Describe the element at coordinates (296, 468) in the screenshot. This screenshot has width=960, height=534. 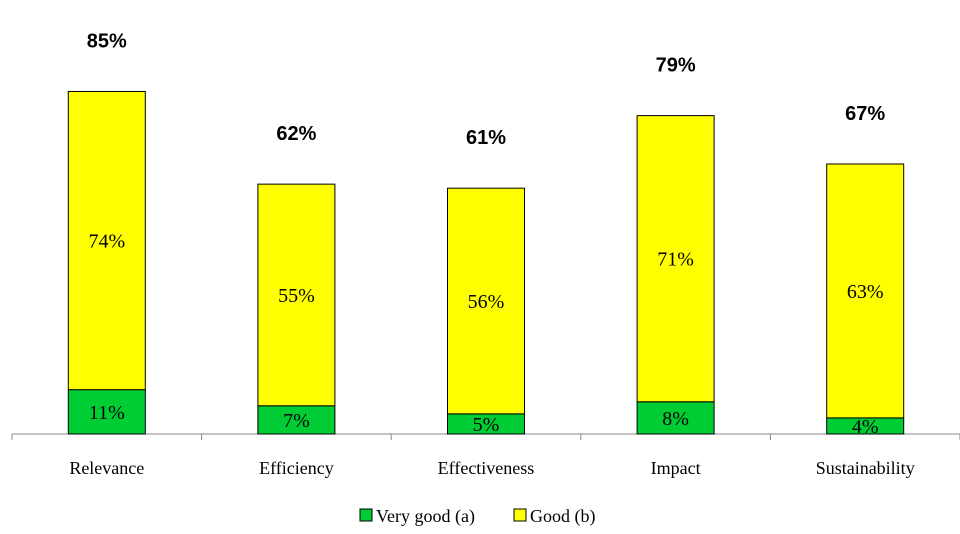
I see `x-tick-label: Efficiency` at that location.